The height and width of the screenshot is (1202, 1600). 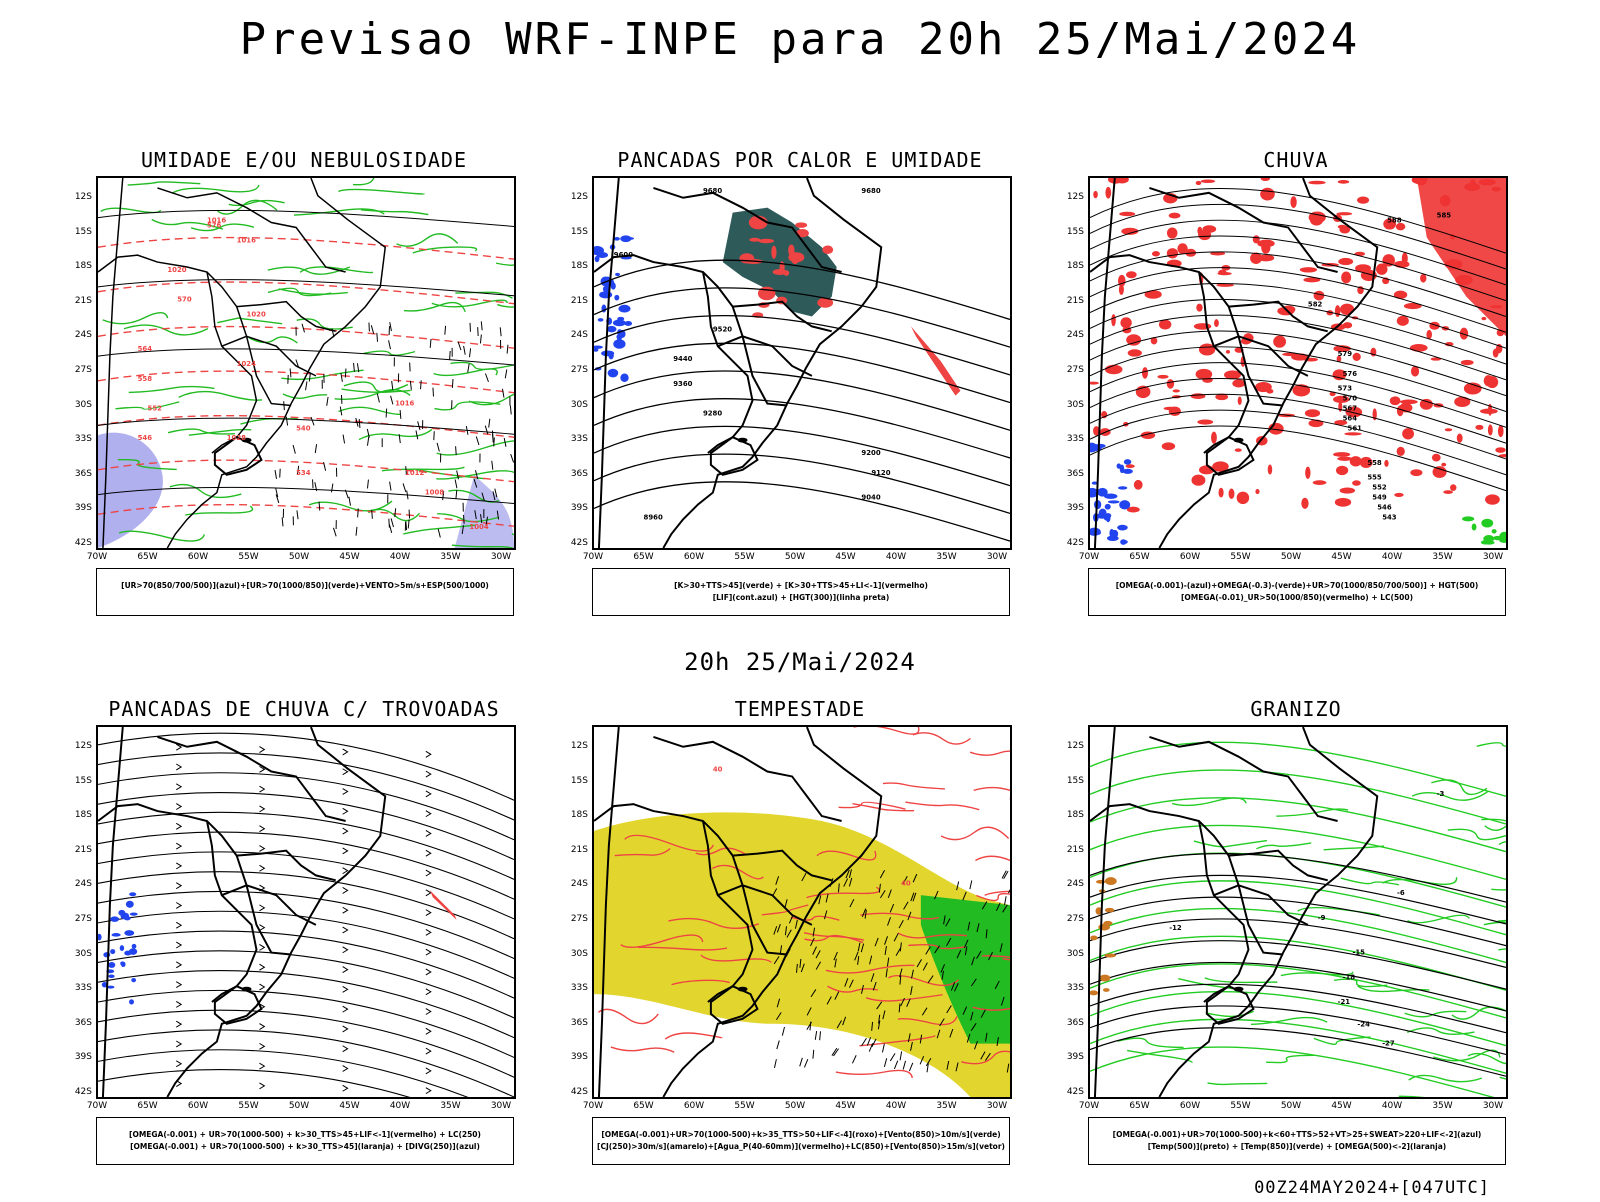 I want to click on lon-tick-label: 45W, so click(x=846, y=557).